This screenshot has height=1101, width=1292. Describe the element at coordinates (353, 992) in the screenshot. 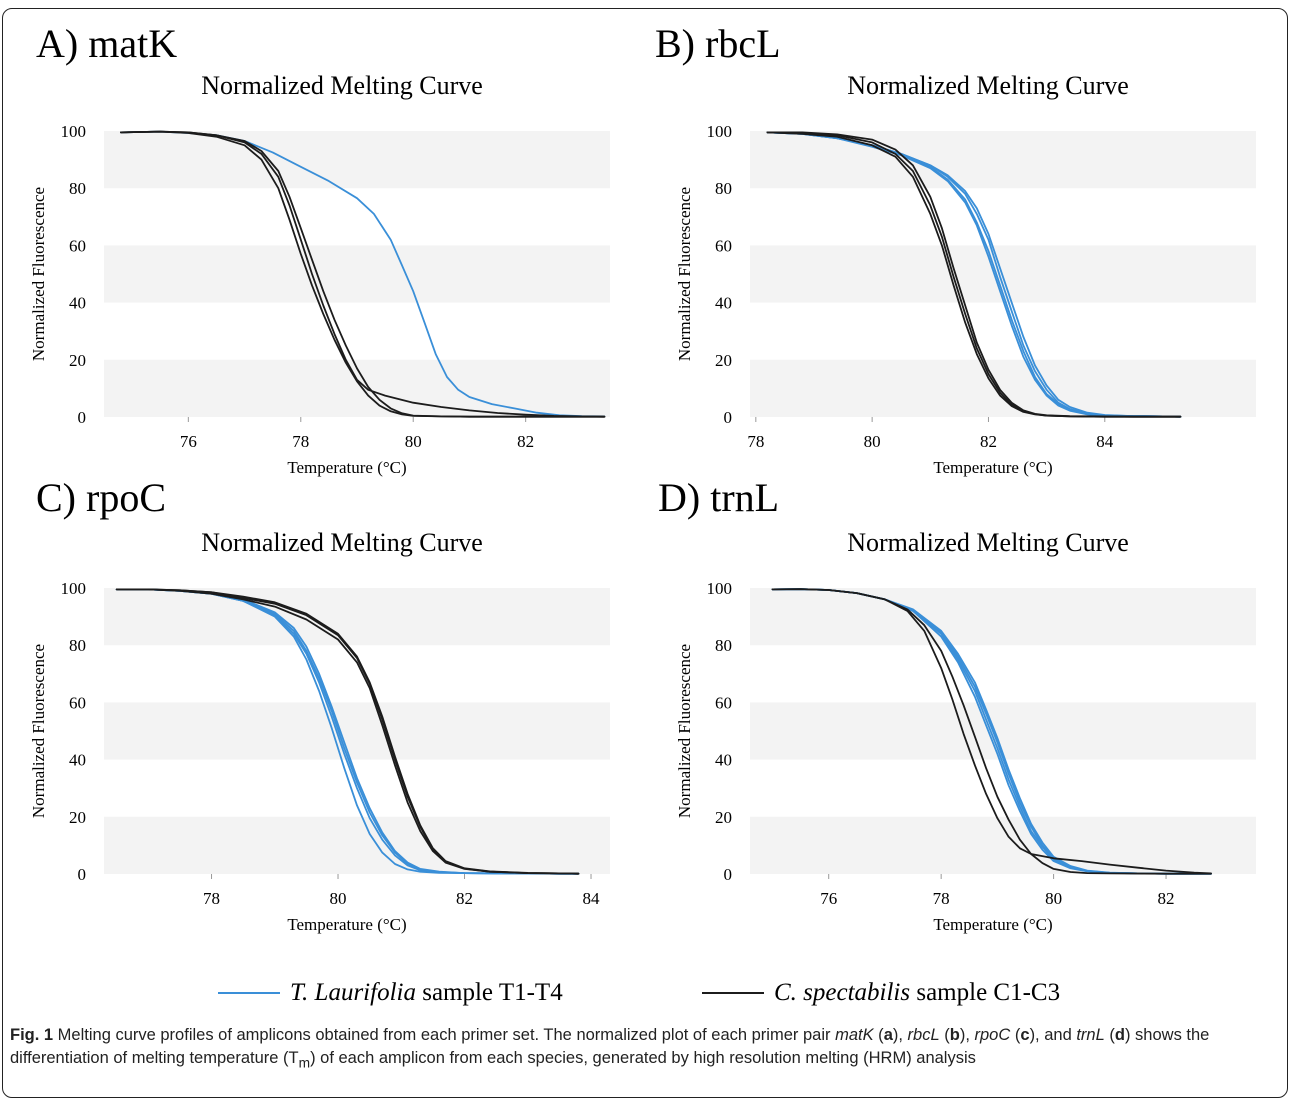

I see `legend-species-t: T. Laurifolia` at that location.